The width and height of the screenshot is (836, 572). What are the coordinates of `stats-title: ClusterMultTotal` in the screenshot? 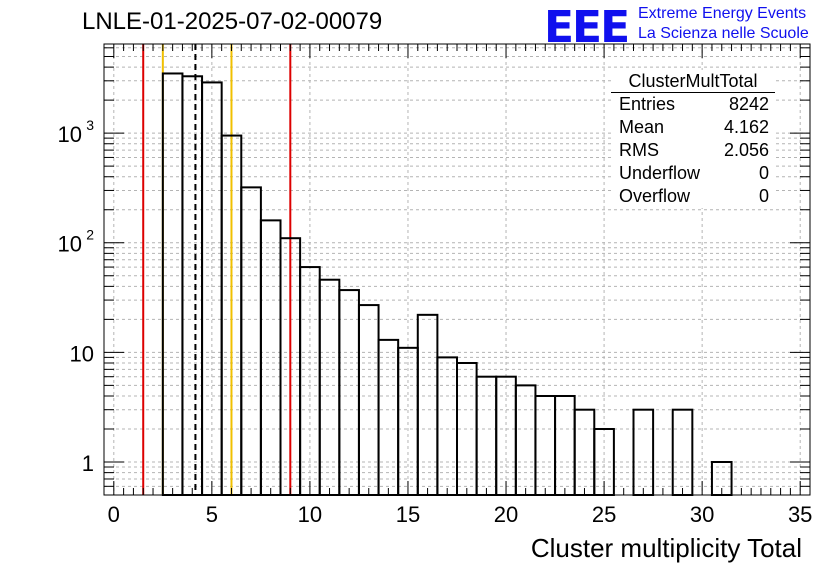 It's located at (693, 81).